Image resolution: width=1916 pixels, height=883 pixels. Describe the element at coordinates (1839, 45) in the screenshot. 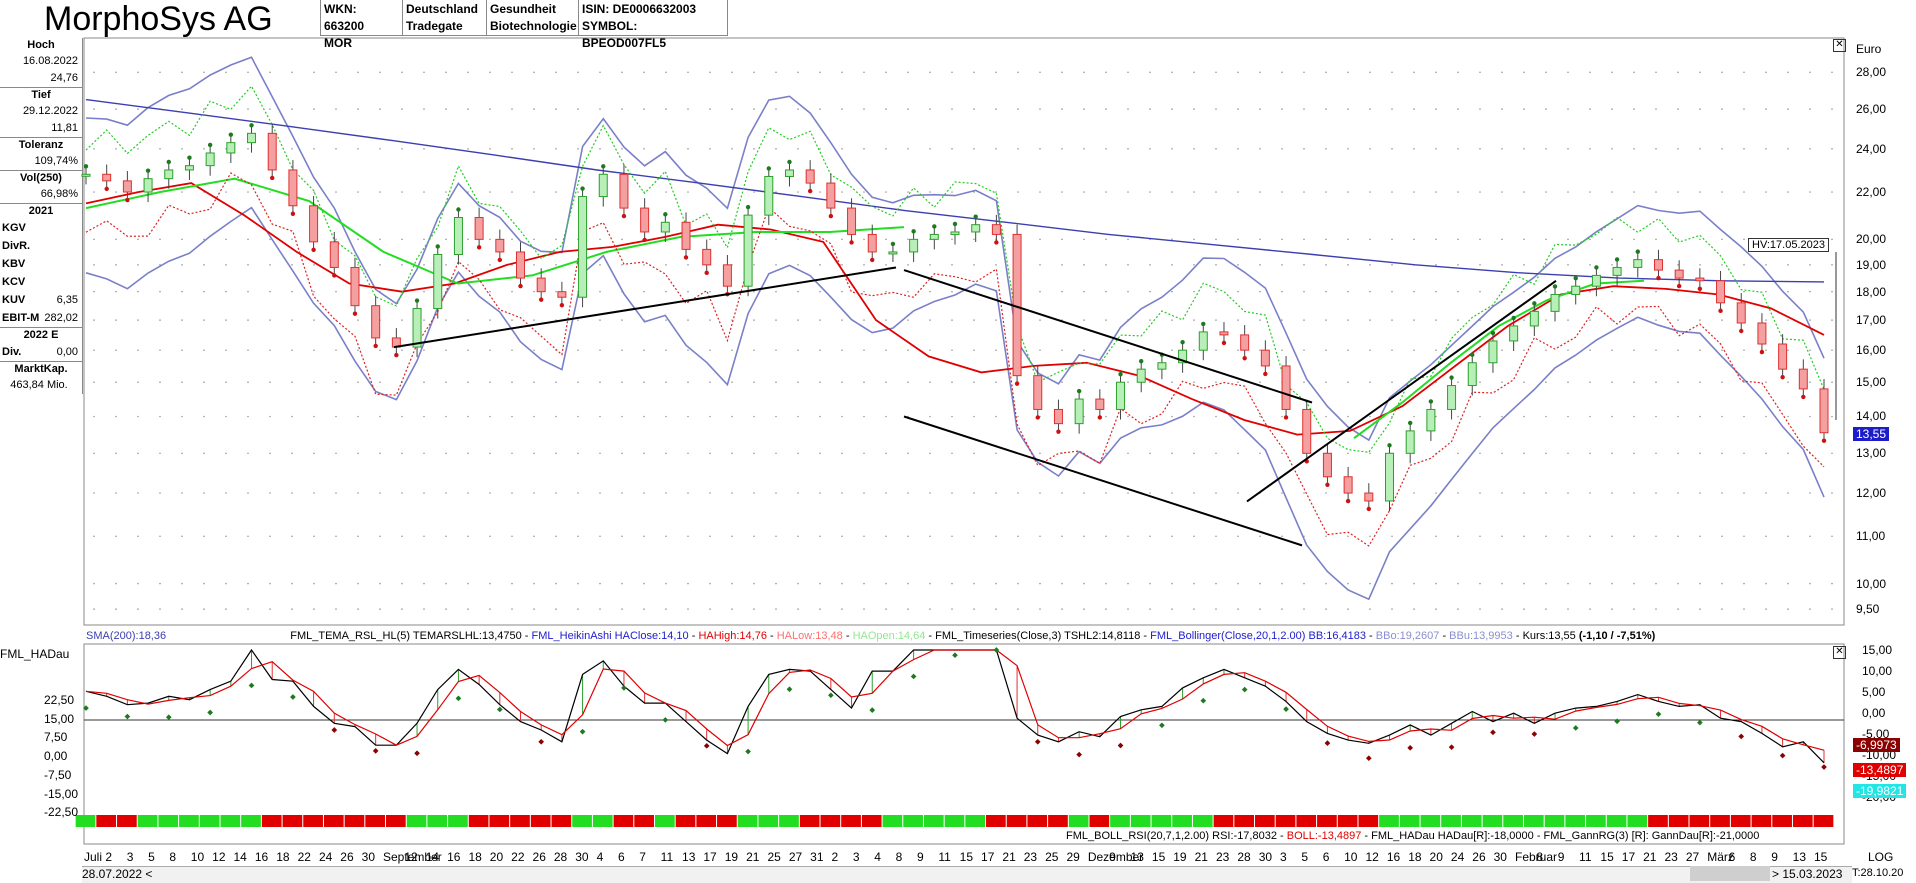

I see `close-icon: ✕` at that location.